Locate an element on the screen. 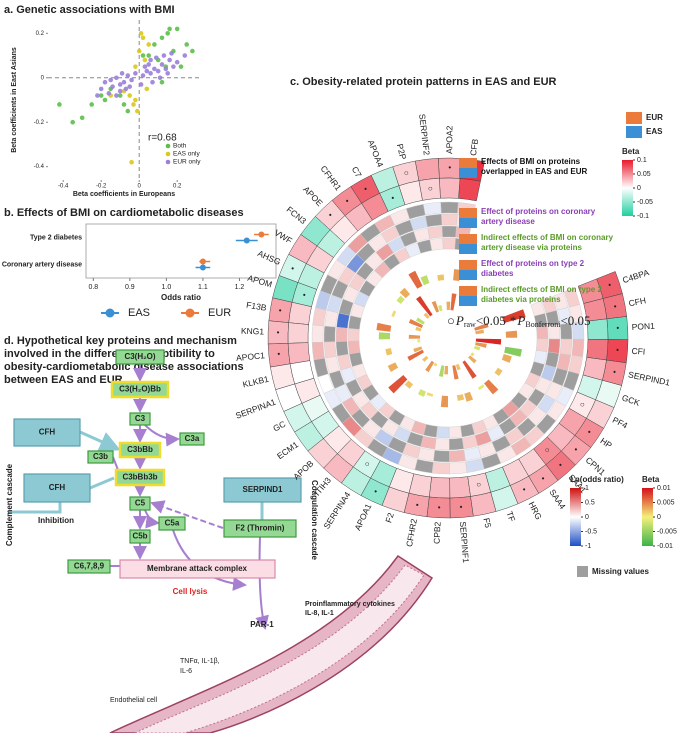  legend-label: diabetes is located at coordinates (497, 273).